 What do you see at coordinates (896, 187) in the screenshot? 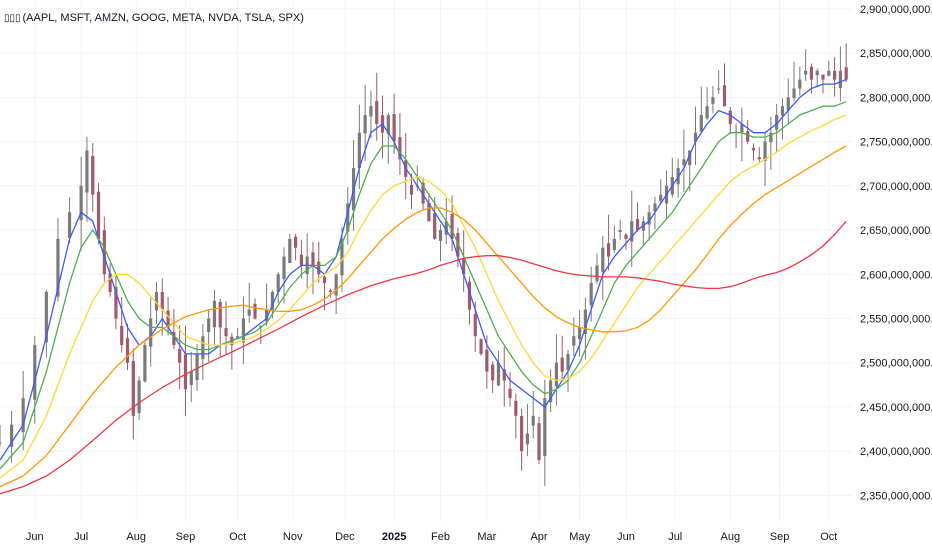
I see `y-tick-label: 2,700,000,000.00` at bounding box center [896, 187].